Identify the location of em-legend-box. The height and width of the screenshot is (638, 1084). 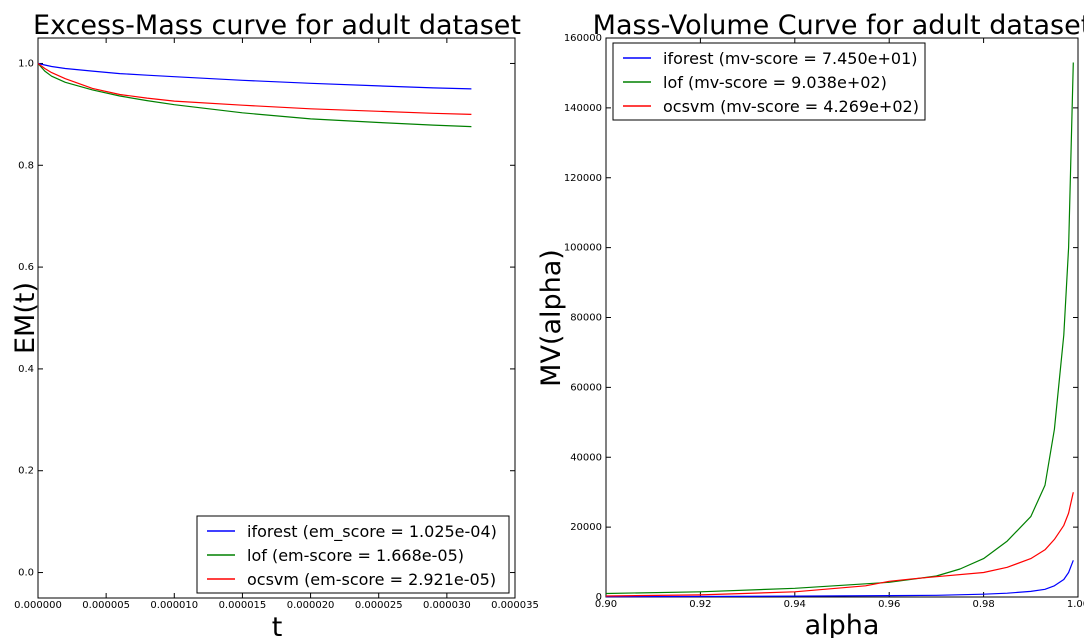
(353, 554).